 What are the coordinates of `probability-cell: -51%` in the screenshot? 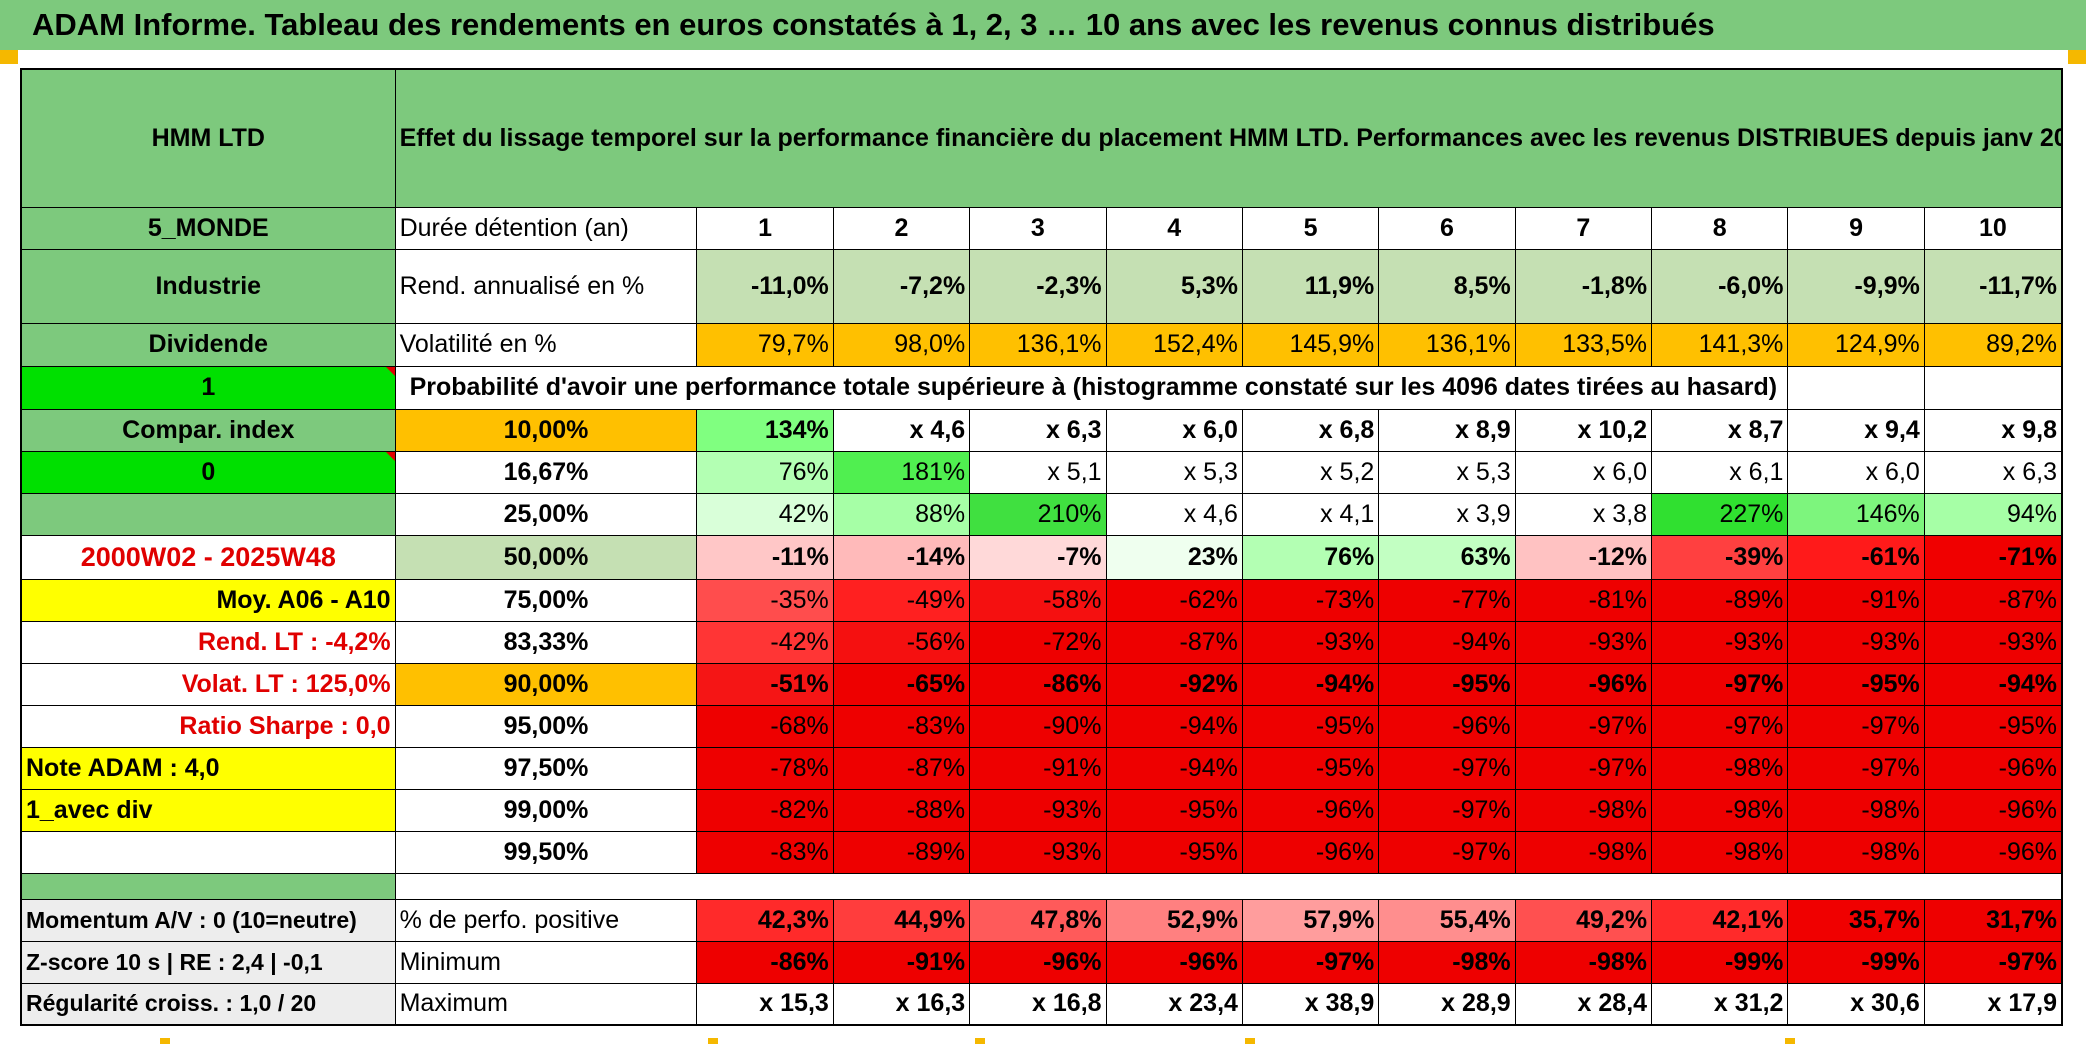 It's located at (765, 684).